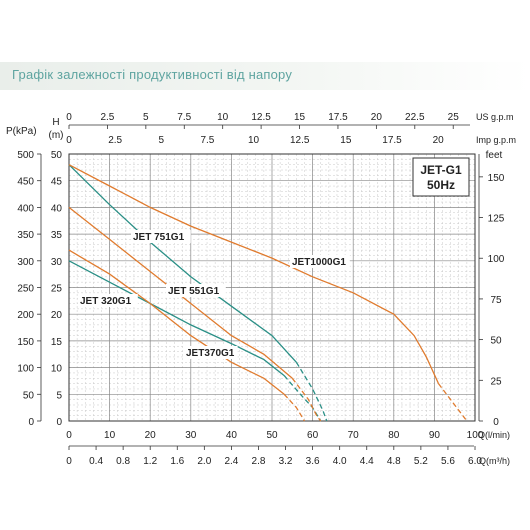 The image size is (530, 530). What do you see at coordinates (254, 140) in the screenshot?
I see `imp-gpm-tick-label: 10` at bounding box center [254, 140].